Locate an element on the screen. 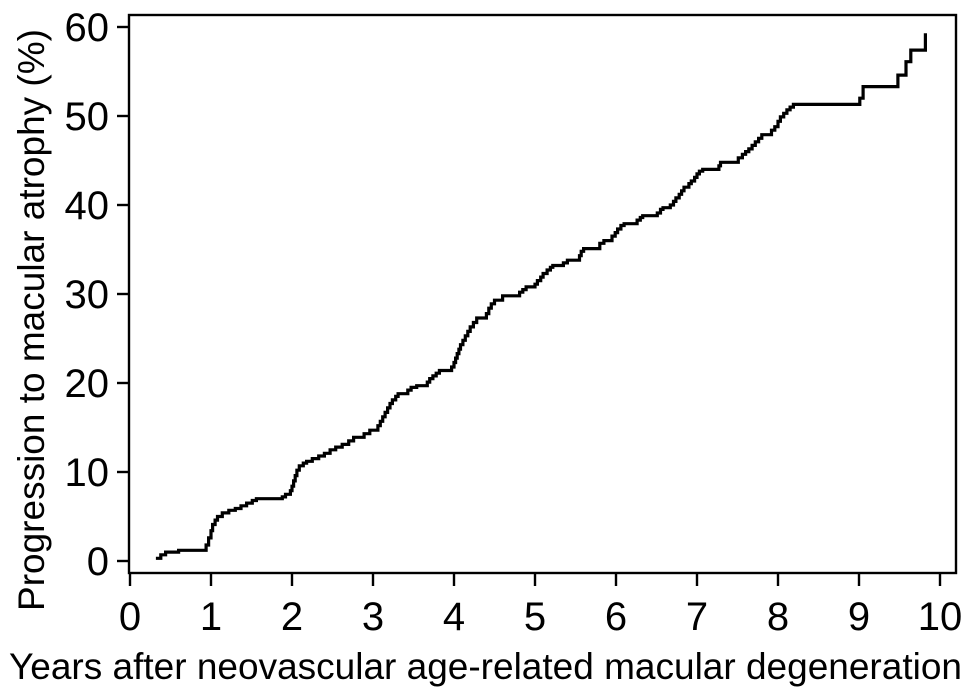 The image size is (971, 694). x-tick-label: 10 is located at coordinates (940, 617).